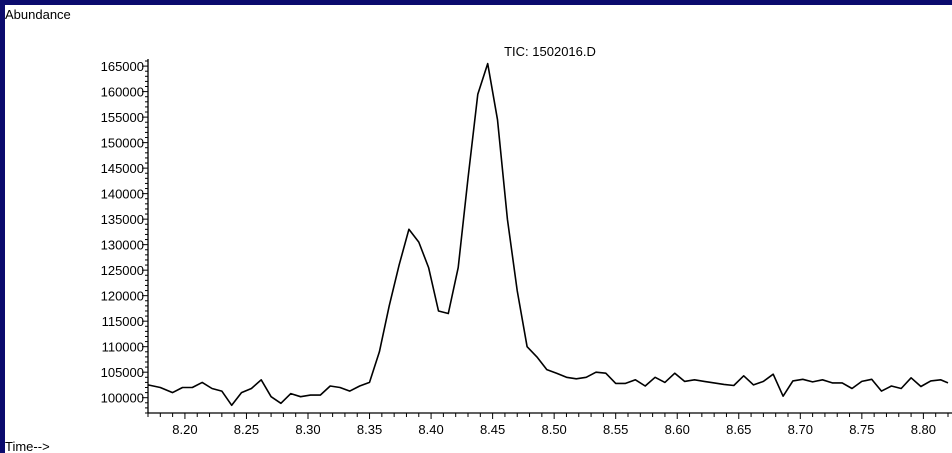 This screenshot has width=952, height=453. Describe the element at coordinates (122, 194) in the screenshot. I see `y-tick-label: 140000` at that location.